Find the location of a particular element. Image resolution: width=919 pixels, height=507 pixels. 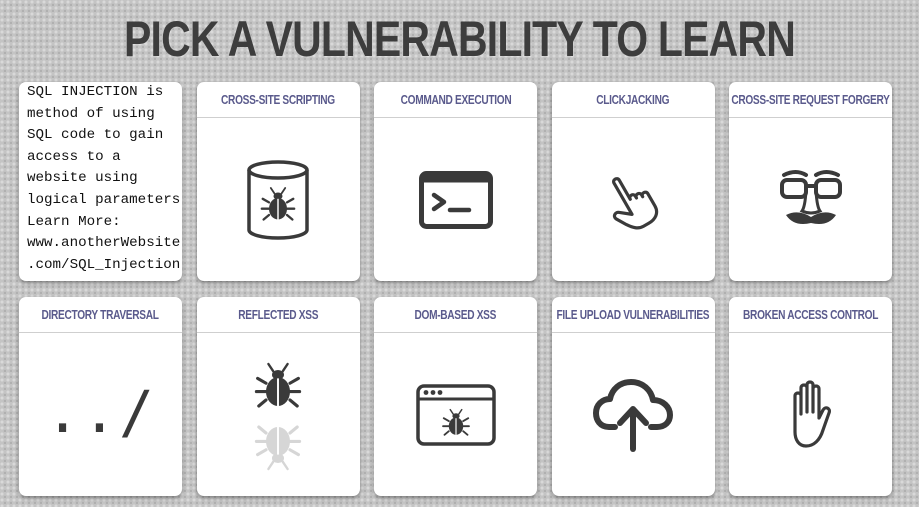

info-line: logical parameters is located at coordinates (104, 199).